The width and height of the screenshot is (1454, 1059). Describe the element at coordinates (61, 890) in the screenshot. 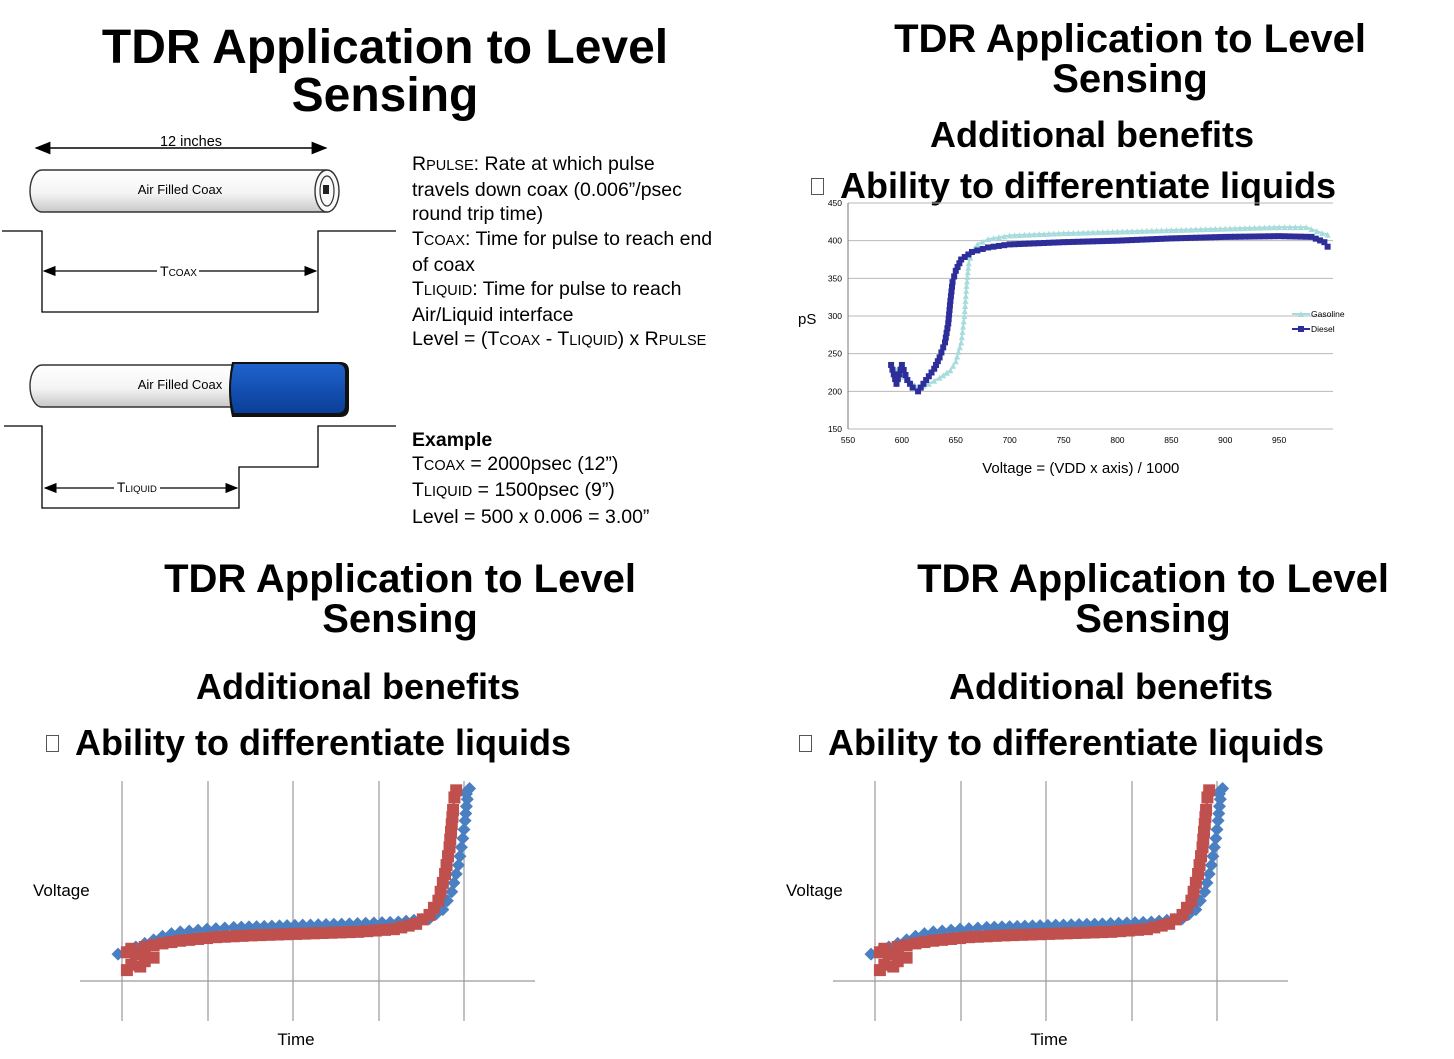

I see `y-axis-label: Voltage` at that location.